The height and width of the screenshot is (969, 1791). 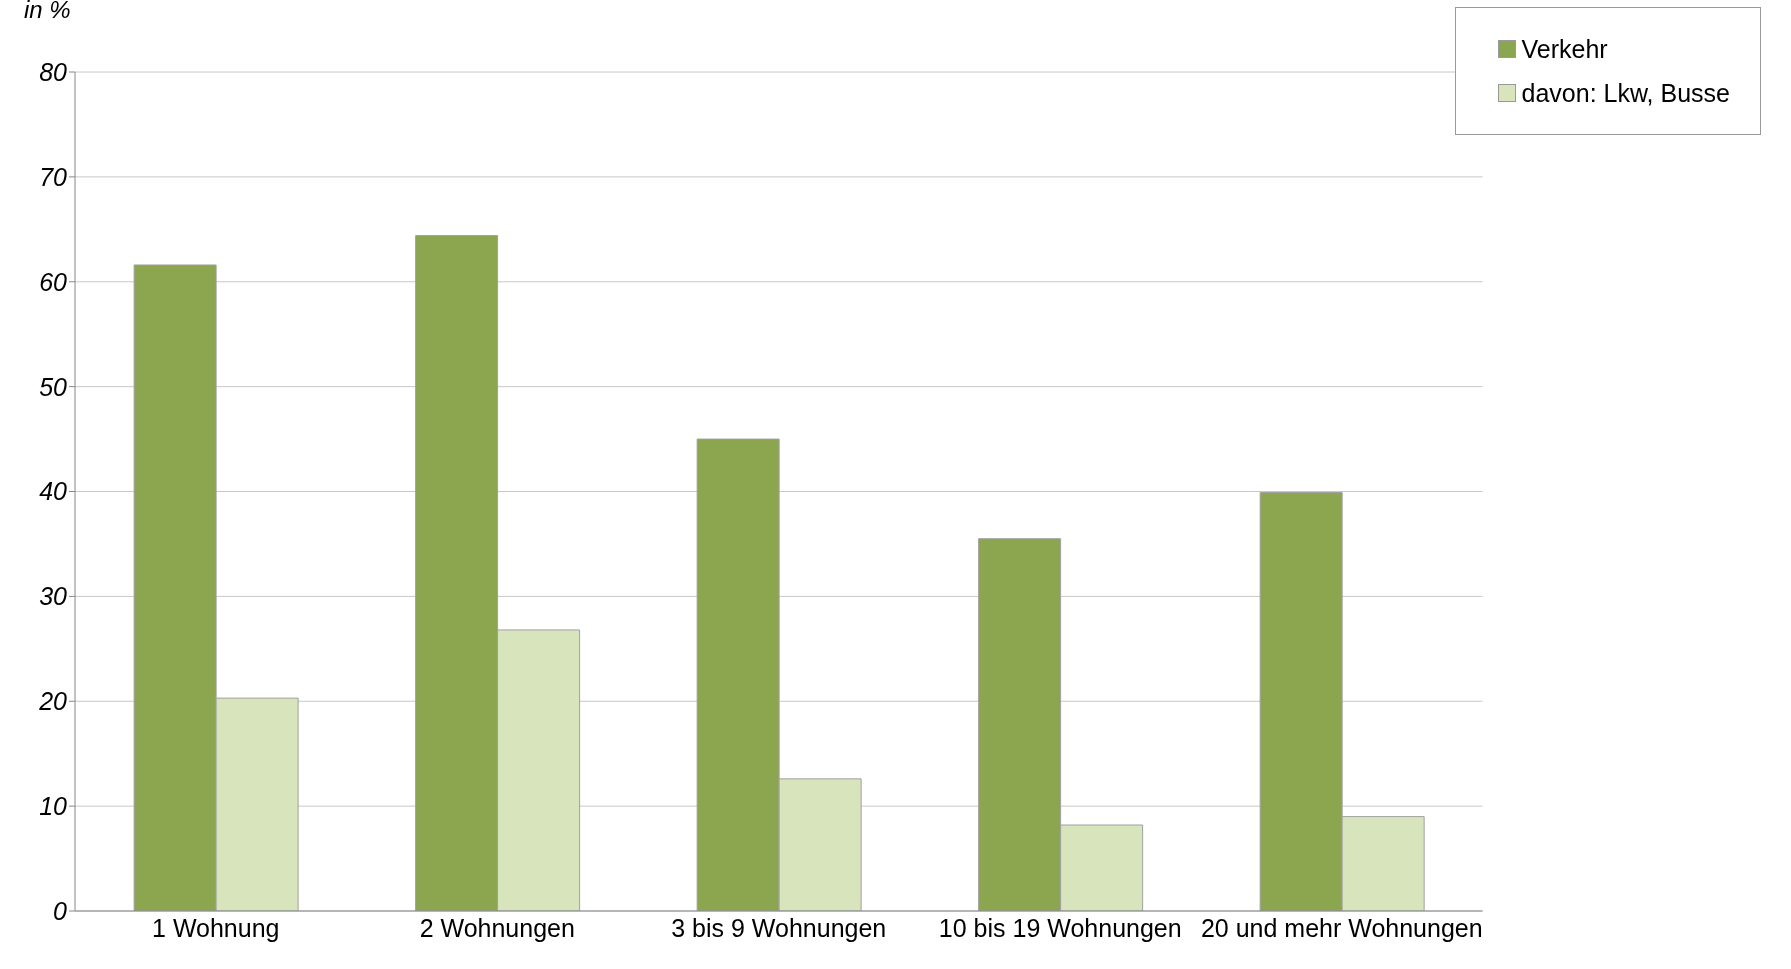 I want to click on y-tick-label: 70, so click(x=53, y=176).